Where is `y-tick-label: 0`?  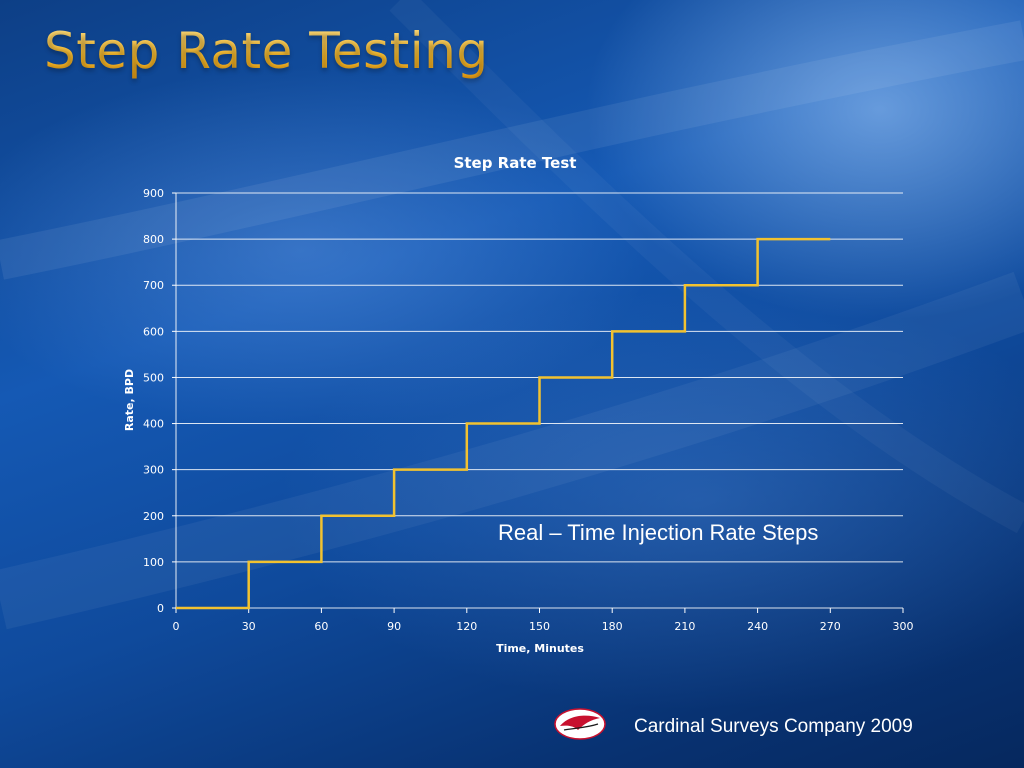 y-tick-label: 0 is located at coordinates (160, 608).